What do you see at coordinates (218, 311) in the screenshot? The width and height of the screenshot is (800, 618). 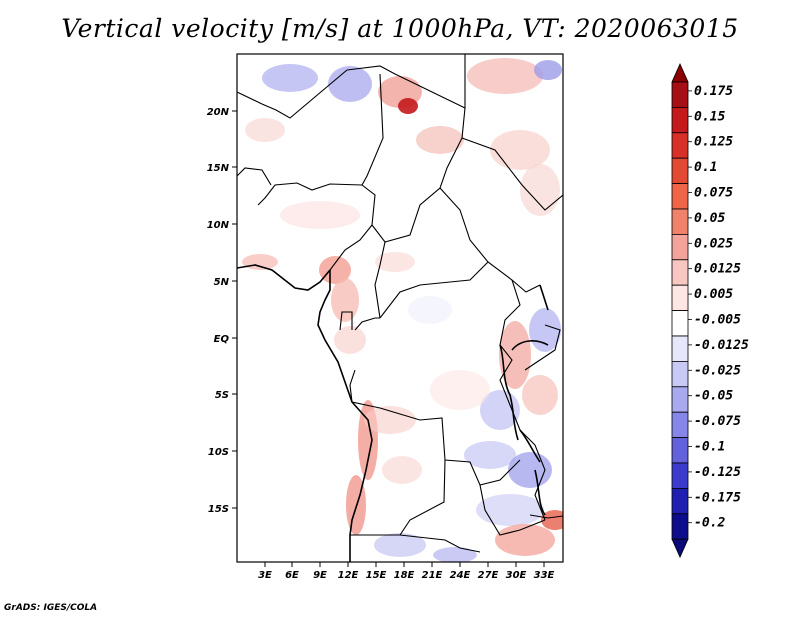 I see `latitude-labels: 20N 15N 10N 5N EQ 5S 10S 15S` at bounding box center [218, 311].